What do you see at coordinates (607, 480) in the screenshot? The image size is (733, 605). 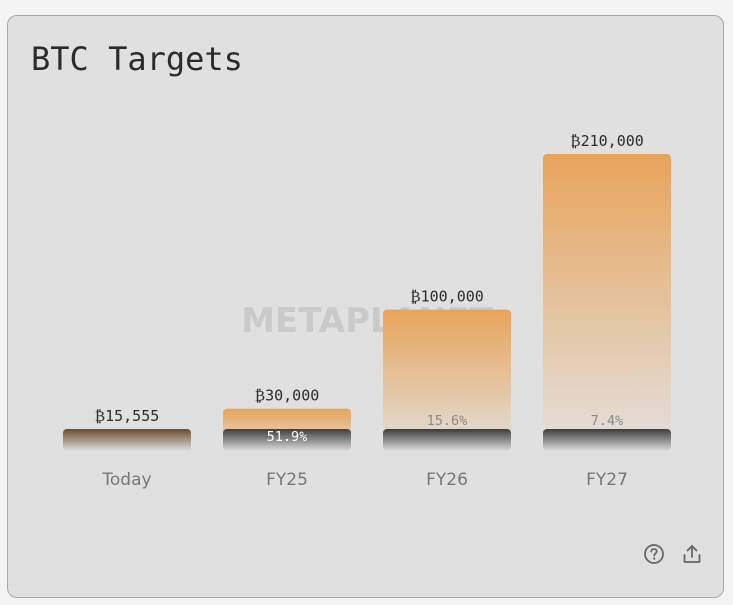 I see `category-label: FY27` at bounding box center [607, 480].